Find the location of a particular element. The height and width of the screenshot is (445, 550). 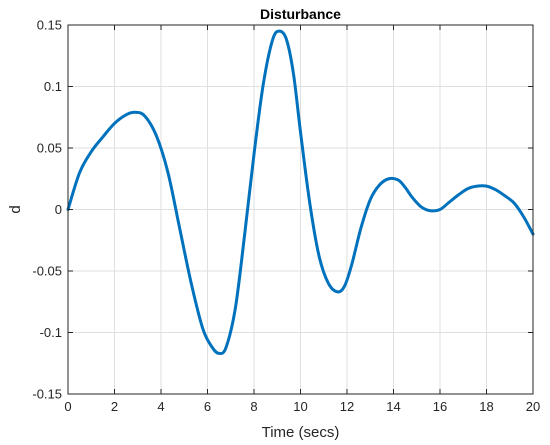

x-tick-label: 4 is located at coordinates (160, 406).